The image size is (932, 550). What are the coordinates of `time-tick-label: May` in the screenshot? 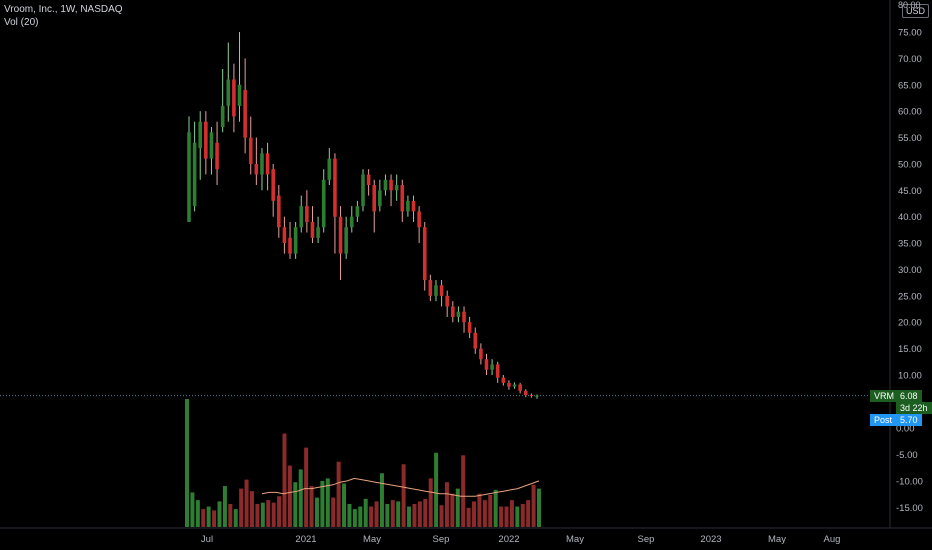 It's located at (575, 539).